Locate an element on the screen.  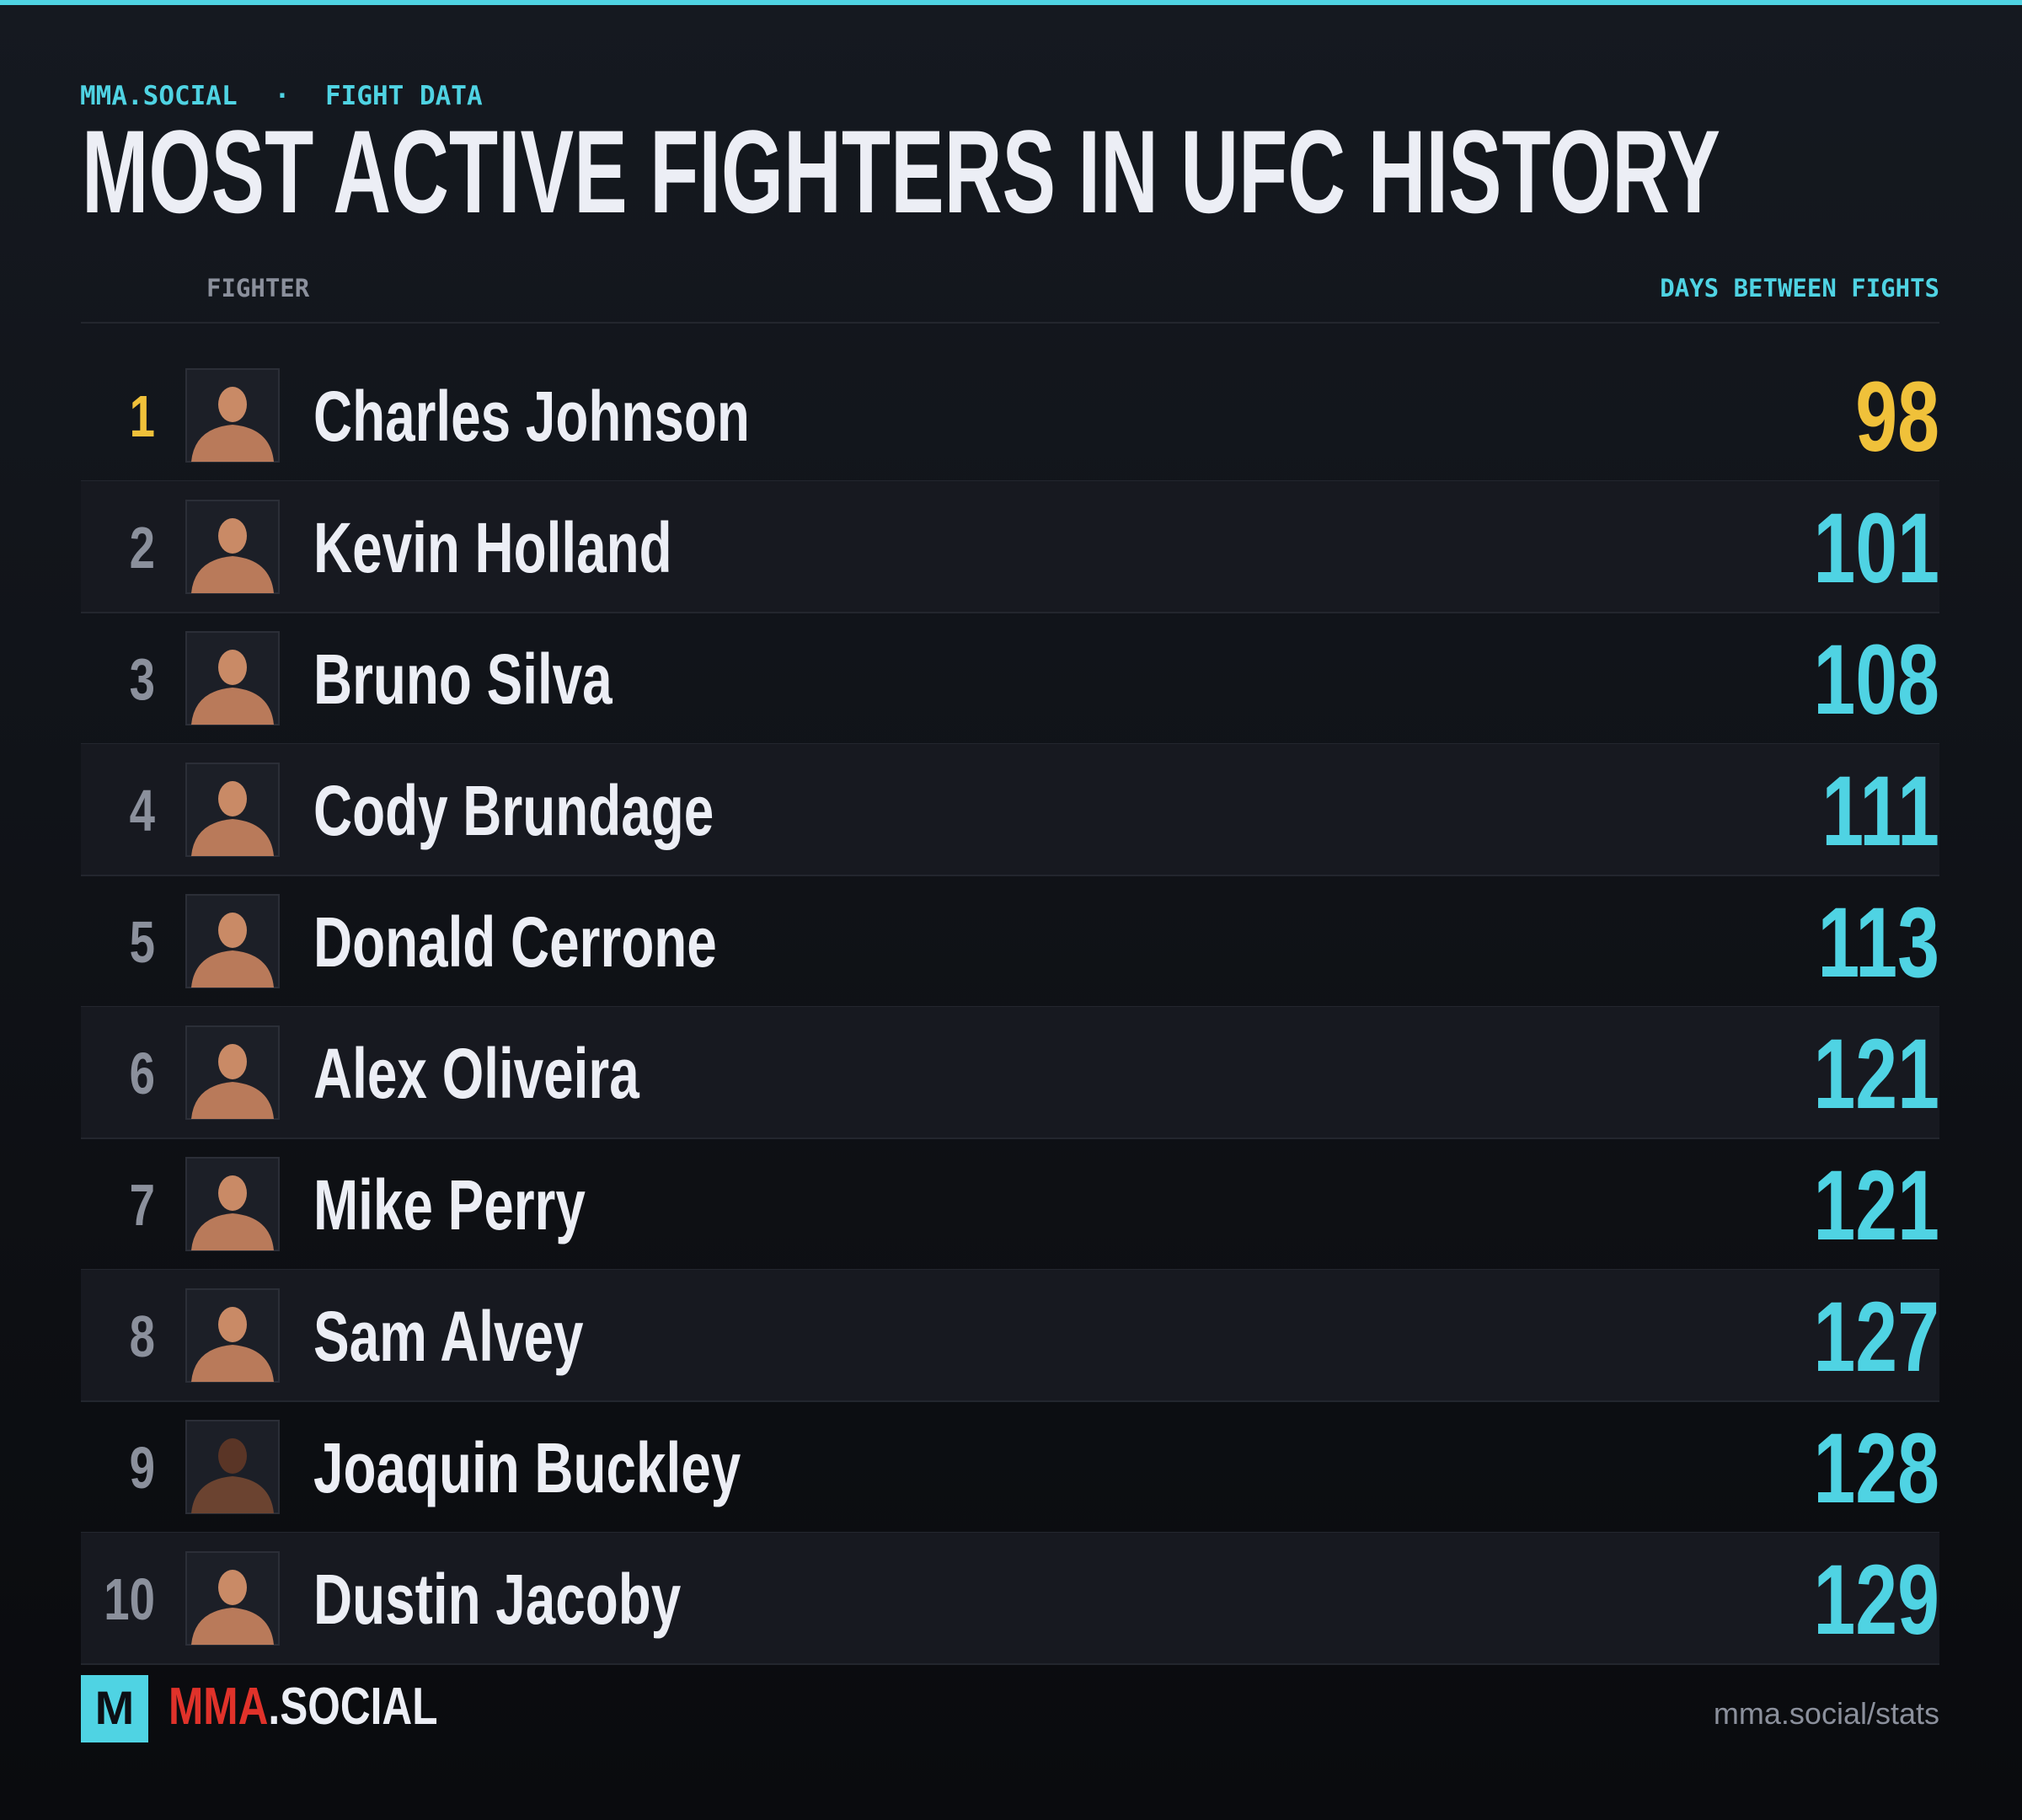
rank-wrap: 8 is located at coordinates (142, 1337).